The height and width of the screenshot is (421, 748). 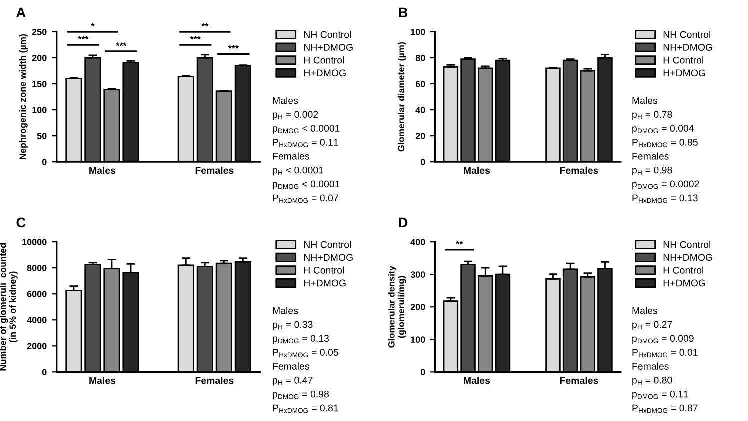 I want to click on text: P$_{HxDMOG}$ = 0.07, so click(x=305, y=199).